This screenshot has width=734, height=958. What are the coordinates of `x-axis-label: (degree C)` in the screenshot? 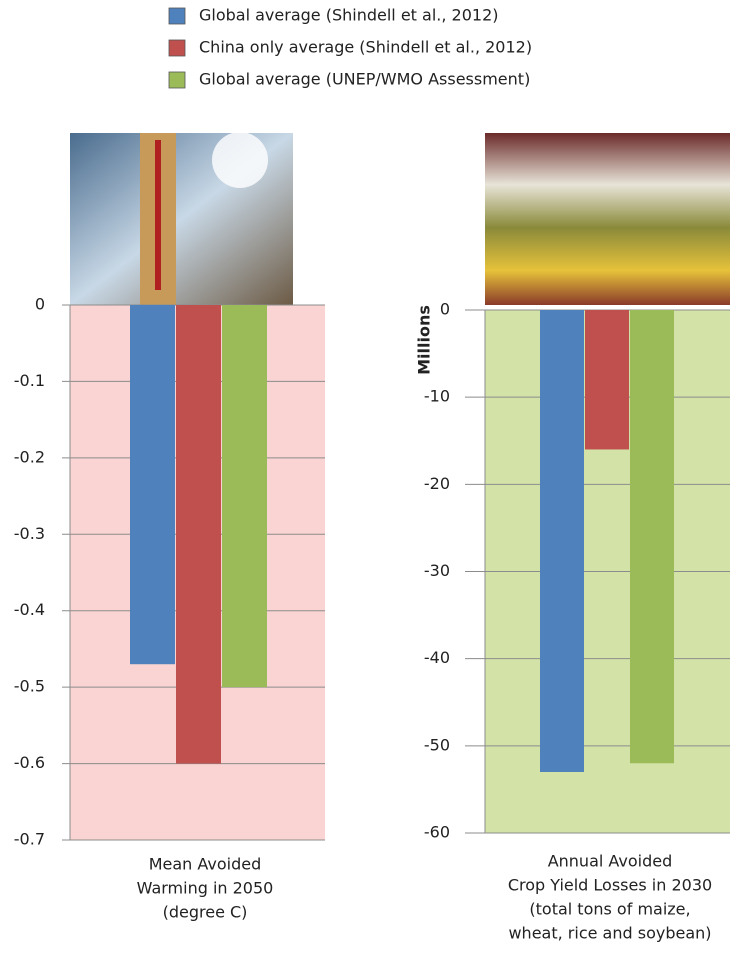 It's located at (205, 912).